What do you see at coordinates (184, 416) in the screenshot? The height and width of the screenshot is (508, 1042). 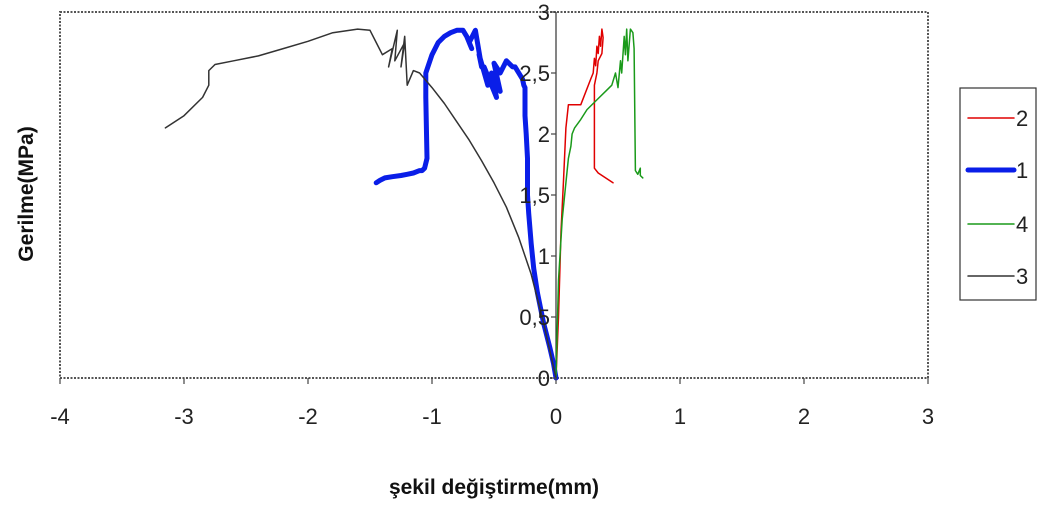 I see `x-tick-label: -3` at bounding box center [184, 416].